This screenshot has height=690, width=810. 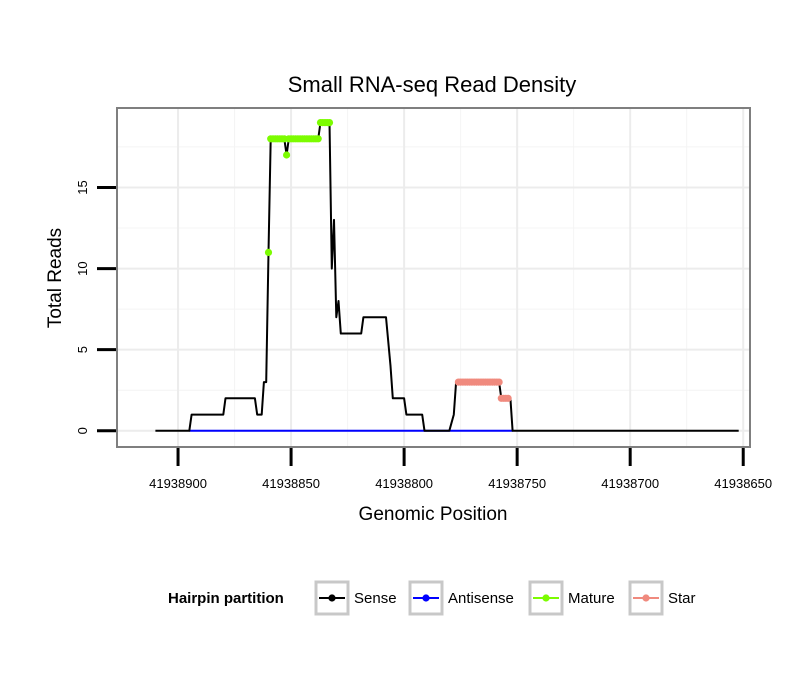 I want to click on y-axis-title: Total Reads, so click(x=55, y=278).